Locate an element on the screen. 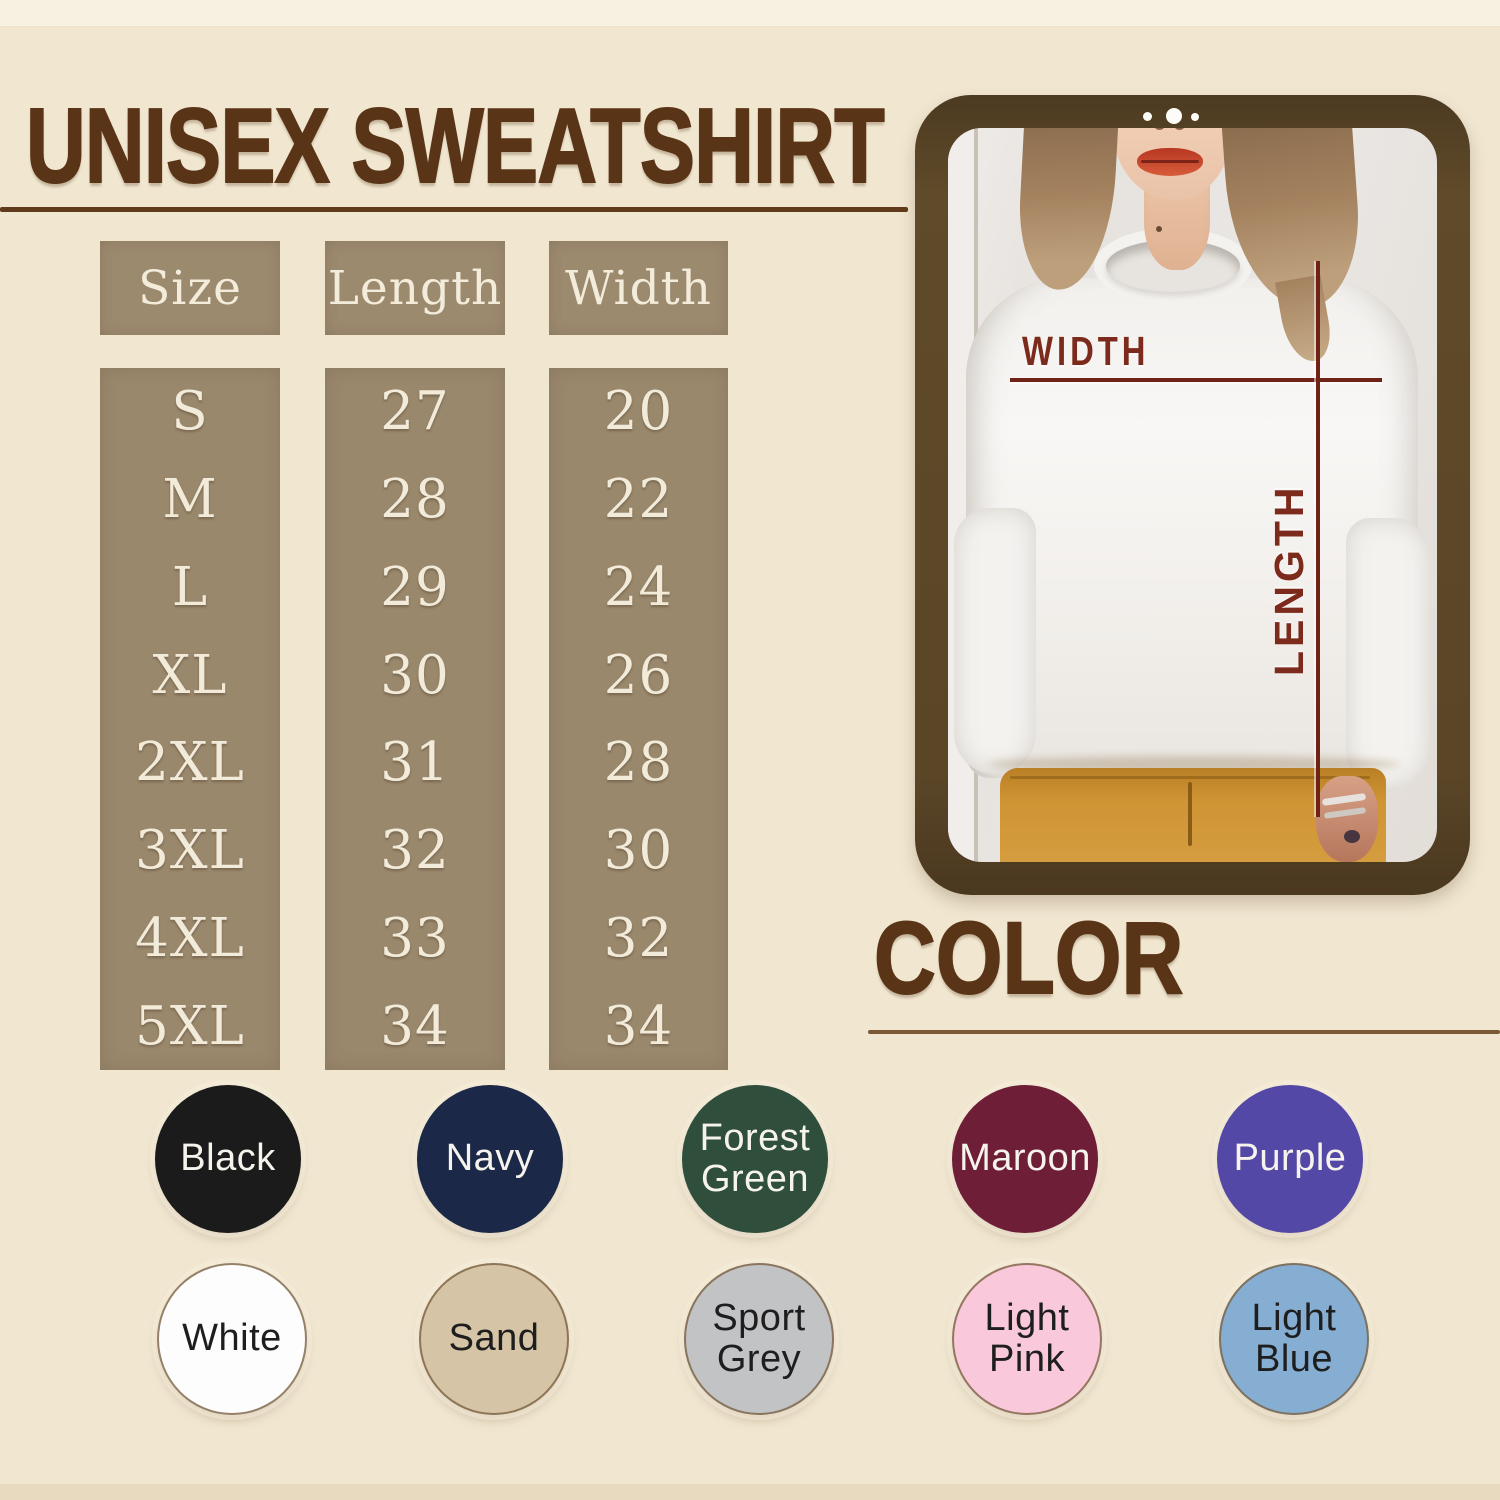  size-cell: 2XL is located at coordinates (190, 763).